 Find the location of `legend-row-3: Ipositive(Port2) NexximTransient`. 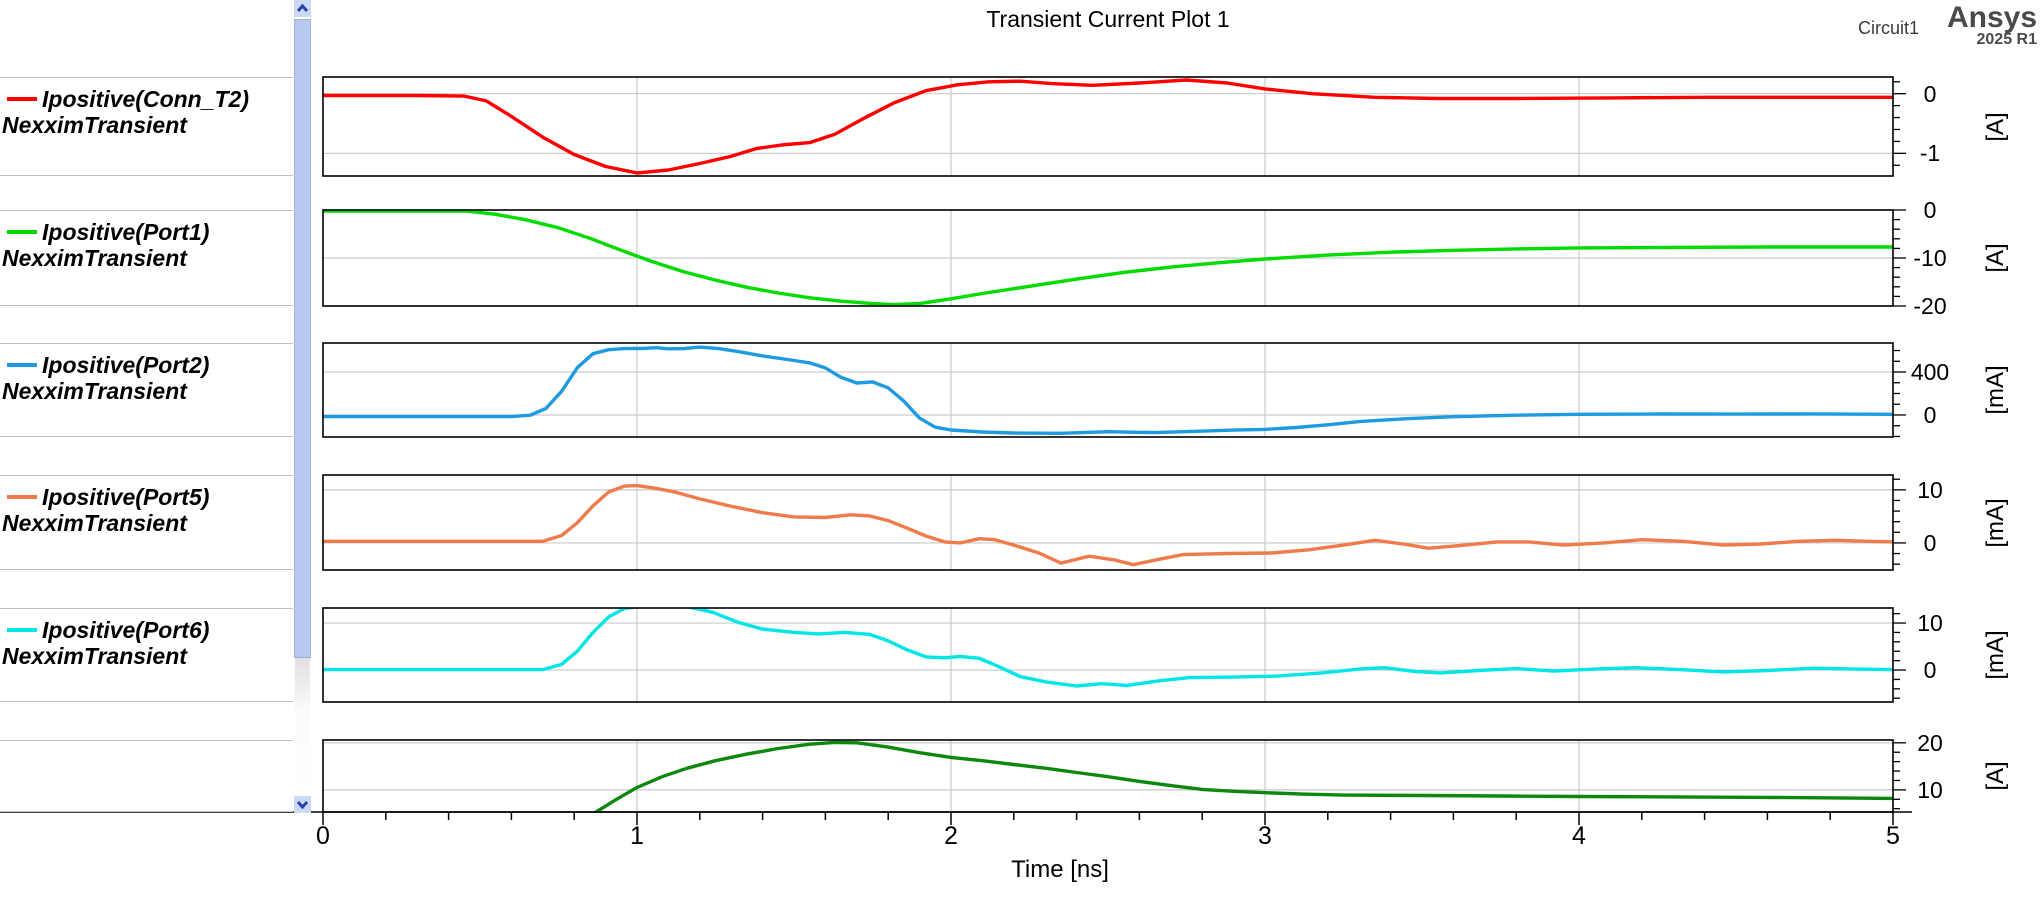

legend-row-3: Ipositive(Port2) NexximTransient is located at coordinates (146, 390).